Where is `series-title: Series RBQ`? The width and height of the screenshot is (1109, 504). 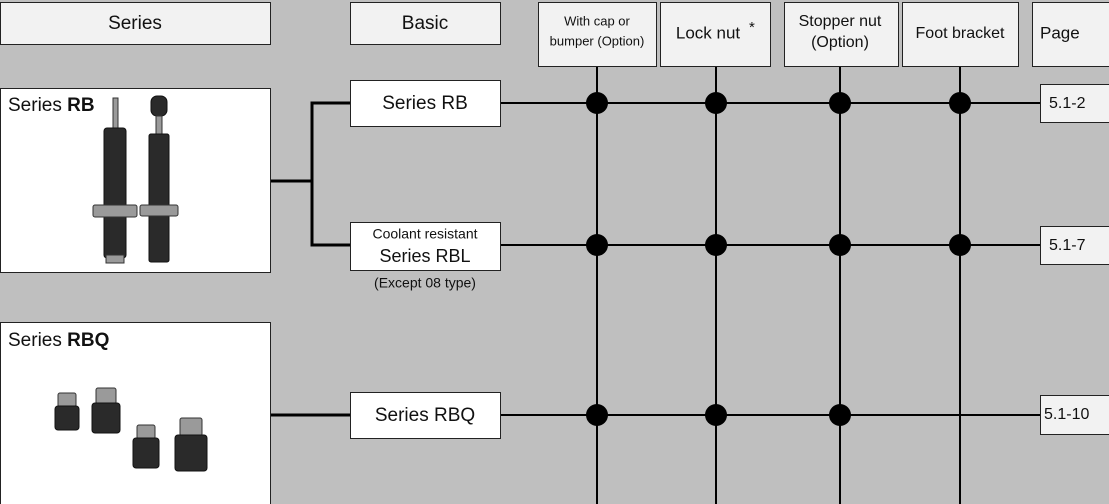 series-title: Series RBQ is located at coordinates (58, 340).